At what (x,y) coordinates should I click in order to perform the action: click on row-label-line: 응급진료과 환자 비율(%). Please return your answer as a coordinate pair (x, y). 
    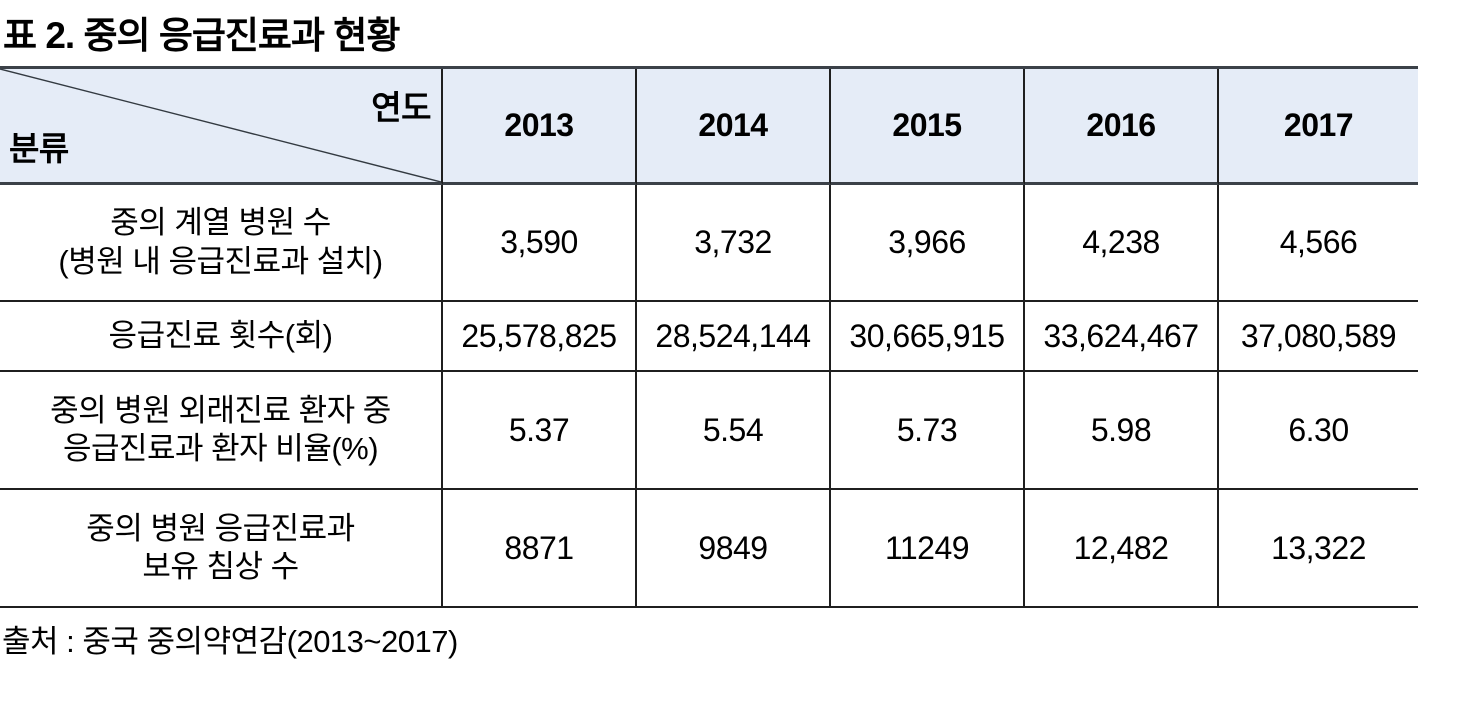
    Looking at the image, I should click on (220, 448).